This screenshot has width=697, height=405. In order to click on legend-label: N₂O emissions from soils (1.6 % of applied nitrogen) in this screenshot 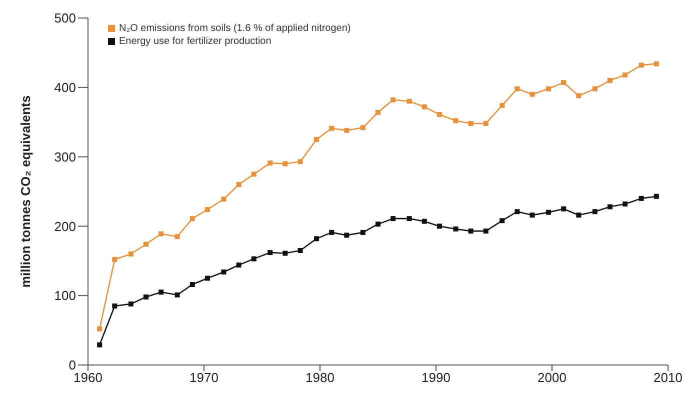, I will do `click(235, 28)`.